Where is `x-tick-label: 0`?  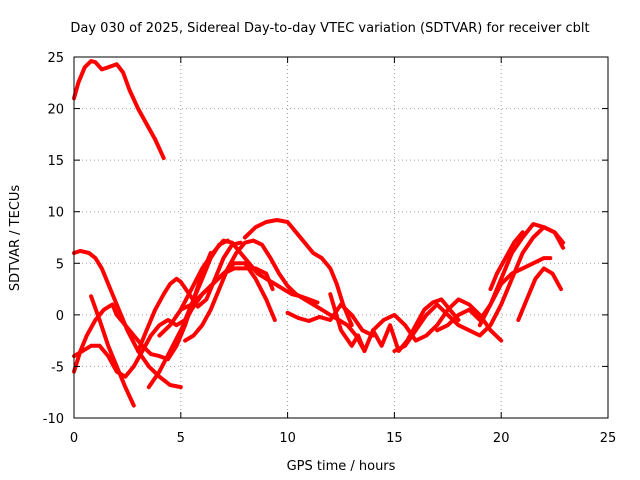 x-tick-label: 0 is located at coordinates (74, 438).